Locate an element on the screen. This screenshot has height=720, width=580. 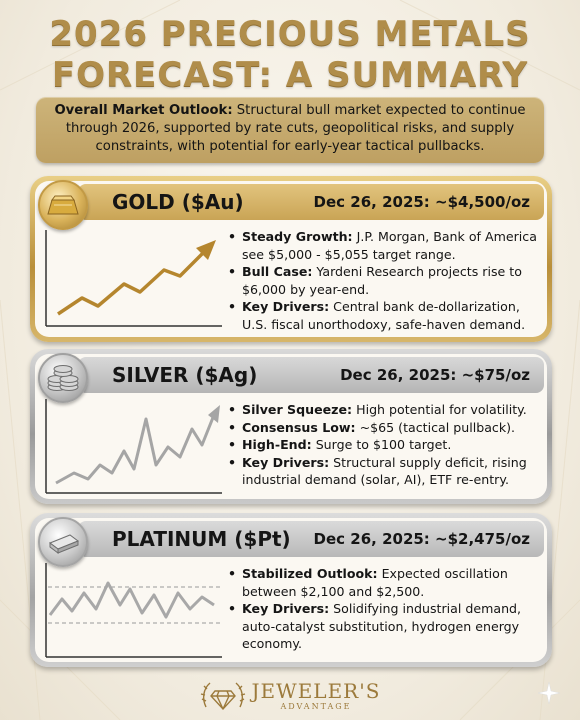
silver-name: SILVER ($Ag) is located at coordinates (185, 375).